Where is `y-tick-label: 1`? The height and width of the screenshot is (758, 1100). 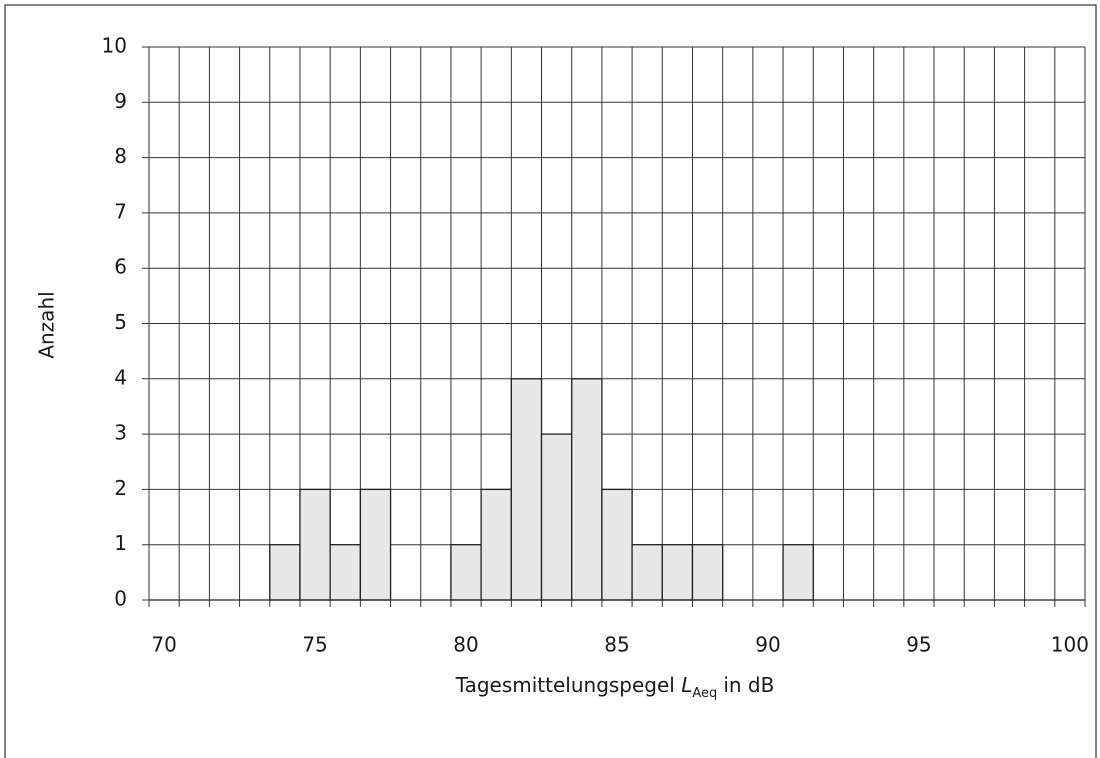 y-tick-label: 1 is located at coordinates (120, 543).